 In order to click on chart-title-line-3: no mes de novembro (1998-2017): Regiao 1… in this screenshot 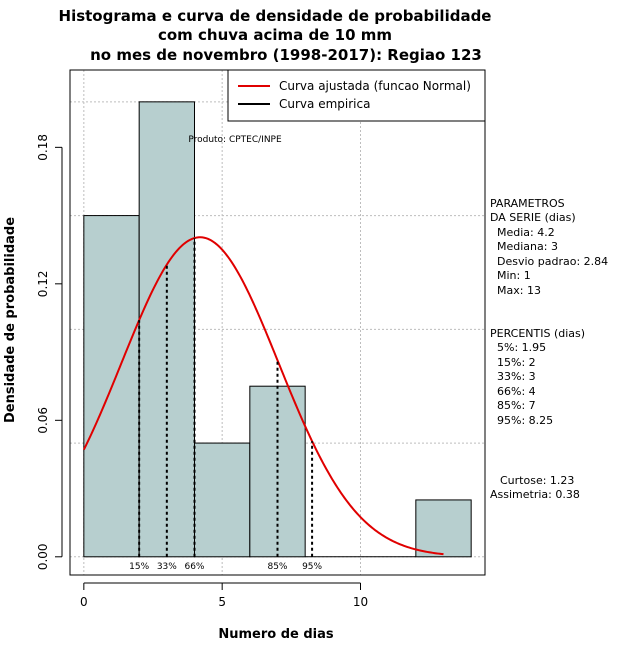, I will do `click(286, 55)`.